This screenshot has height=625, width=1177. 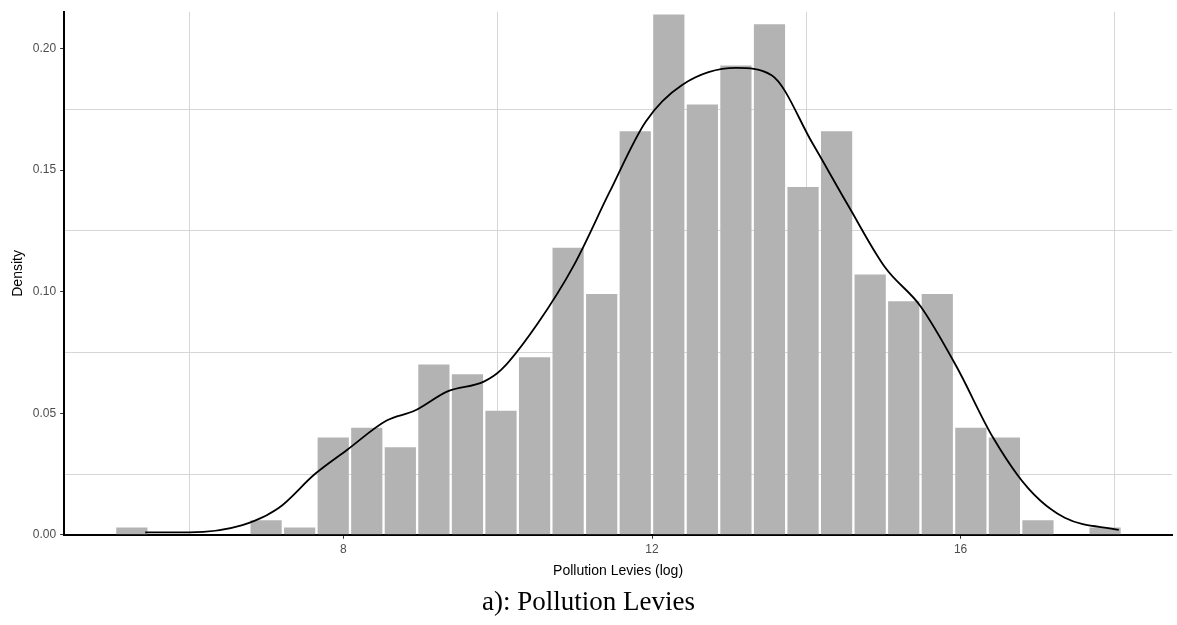 I want to click on x-tick-label: 16, so click(x=960, y=549).